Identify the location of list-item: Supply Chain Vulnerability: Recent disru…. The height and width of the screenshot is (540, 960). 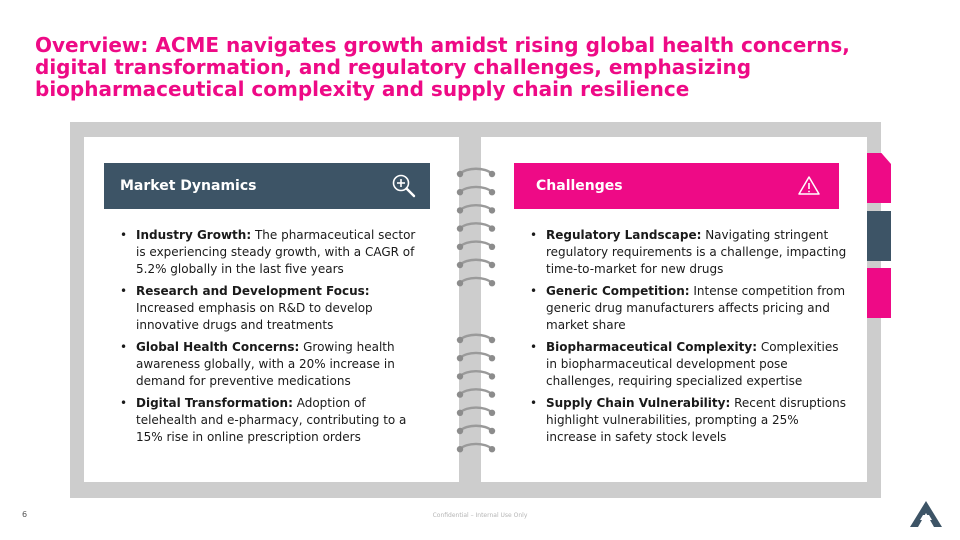
(688, 420).